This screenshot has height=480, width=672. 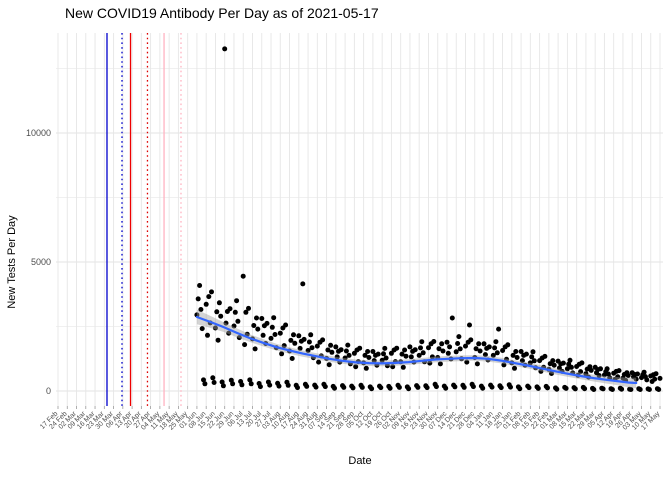 I want to click on reference-vlines, so click(x=144, y=219).